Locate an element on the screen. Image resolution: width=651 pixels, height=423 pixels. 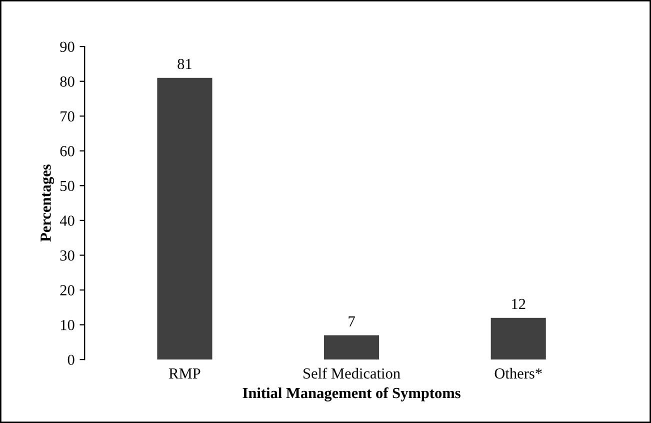
y-tick-label: 20 is located at coordinates (67, 290).